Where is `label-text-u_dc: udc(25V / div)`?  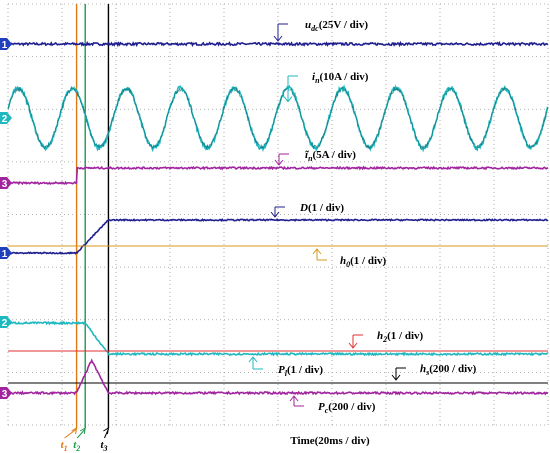 label-text-u_dc: udc(25V / div) is located at coordinates (336, 26).